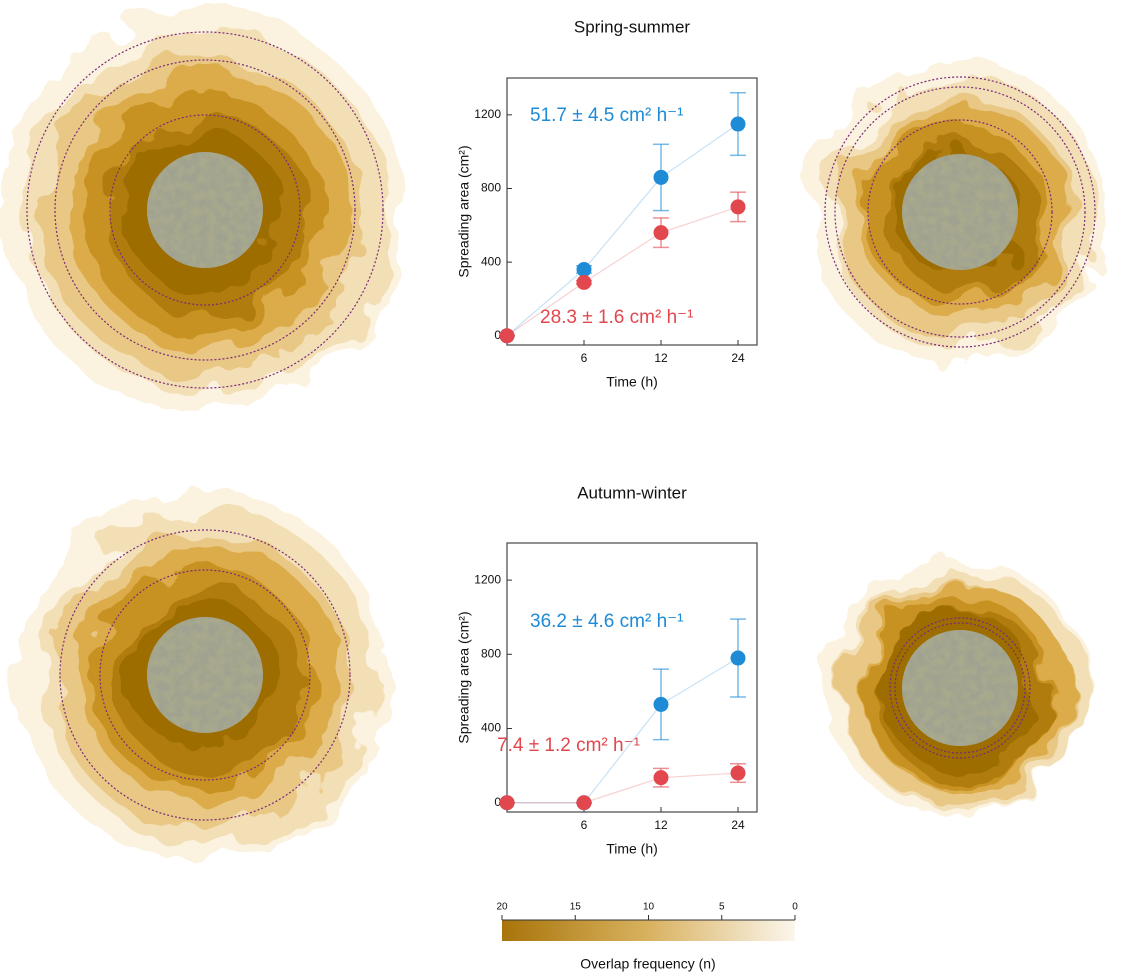 The image size is (1136, 977). Describe the element at coordinates (795, 907) in the screenshot. I see `colorbar-tick-label: 0` at that location.